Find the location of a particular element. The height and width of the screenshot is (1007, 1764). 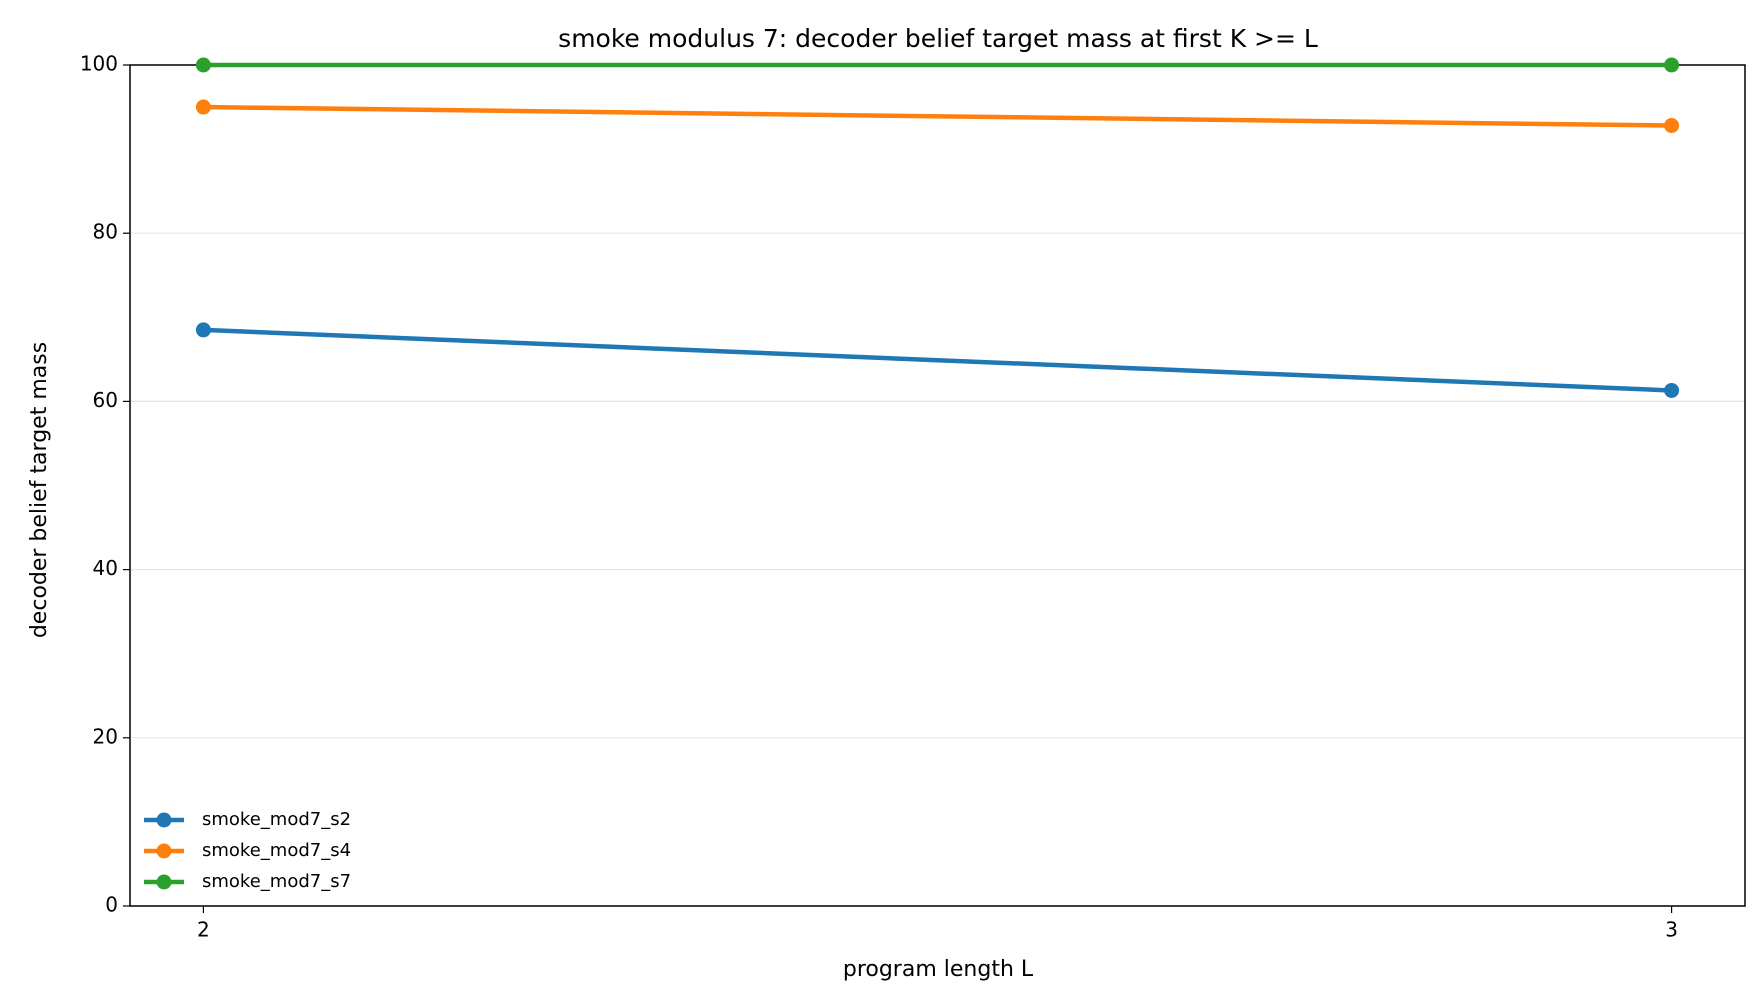

y-tick-label: 100 is located at coordinates (99, 64).